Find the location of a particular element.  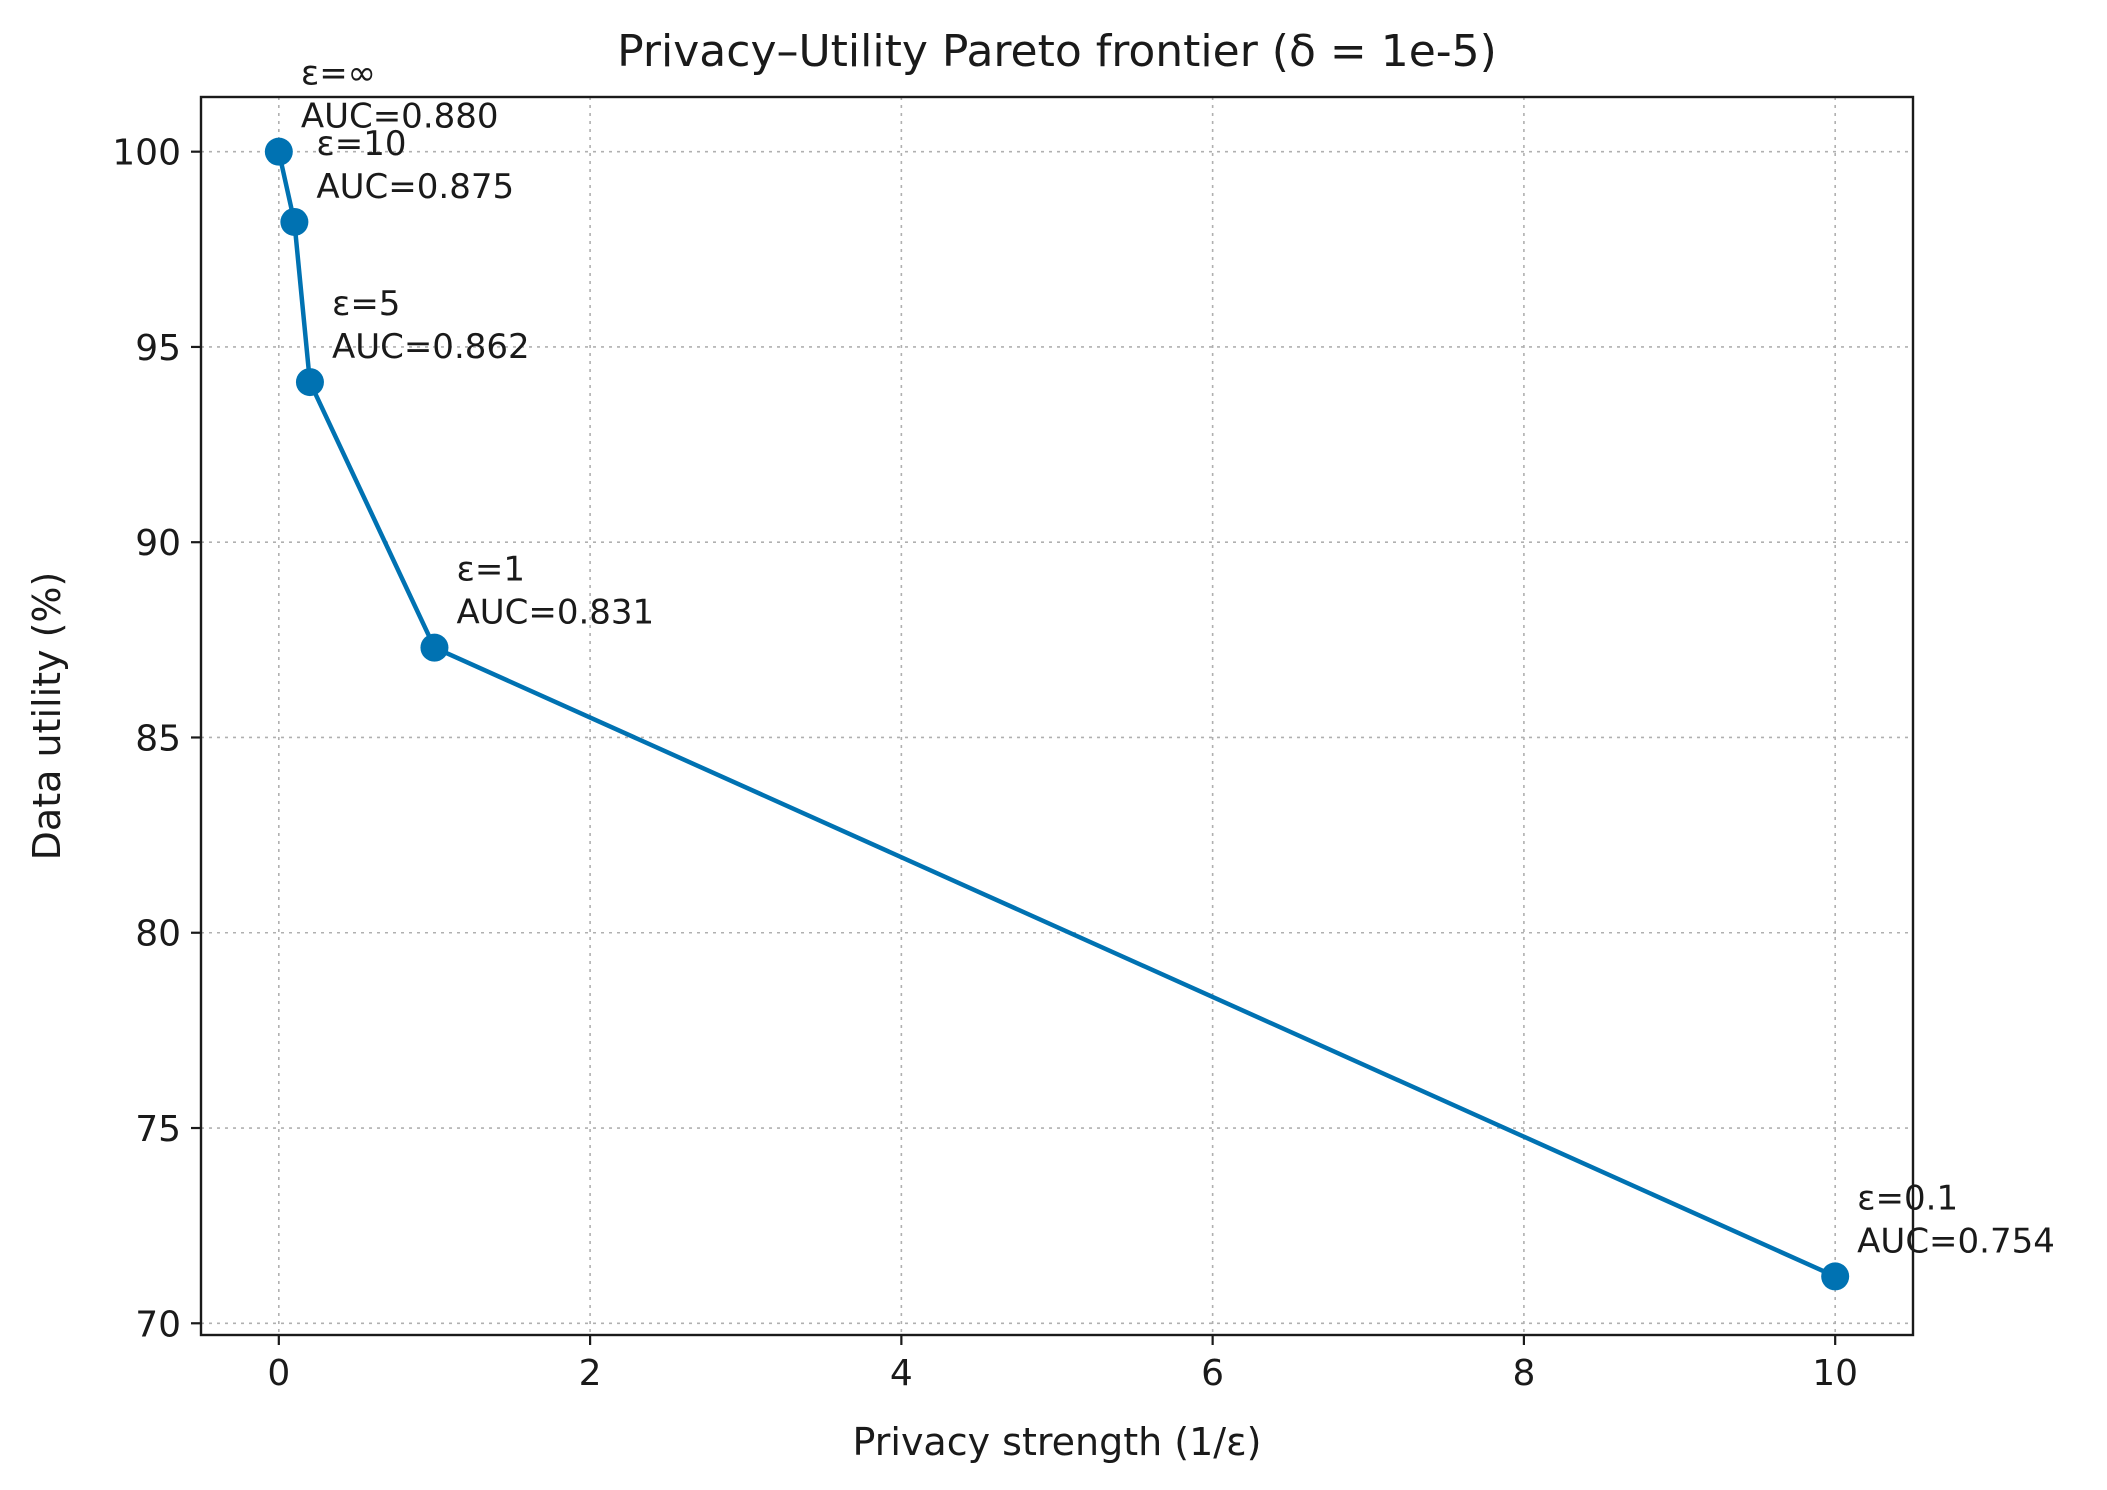

x-tick-label: 4 is located at coordinates (901, 1373).